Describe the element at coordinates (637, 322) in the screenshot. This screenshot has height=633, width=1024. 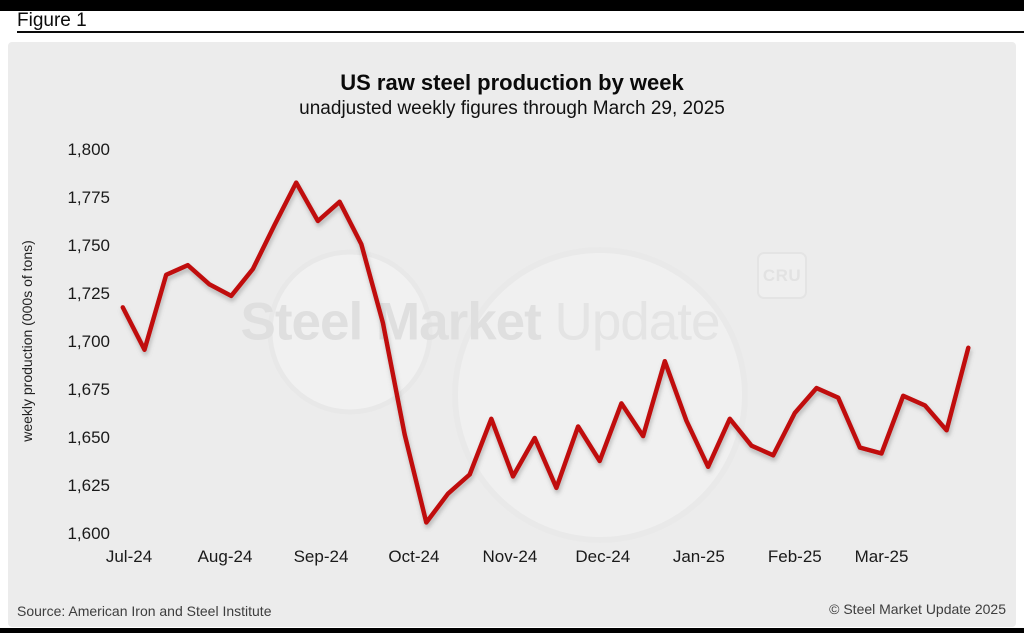
I see `smu-watermark-light: Update` at that location.